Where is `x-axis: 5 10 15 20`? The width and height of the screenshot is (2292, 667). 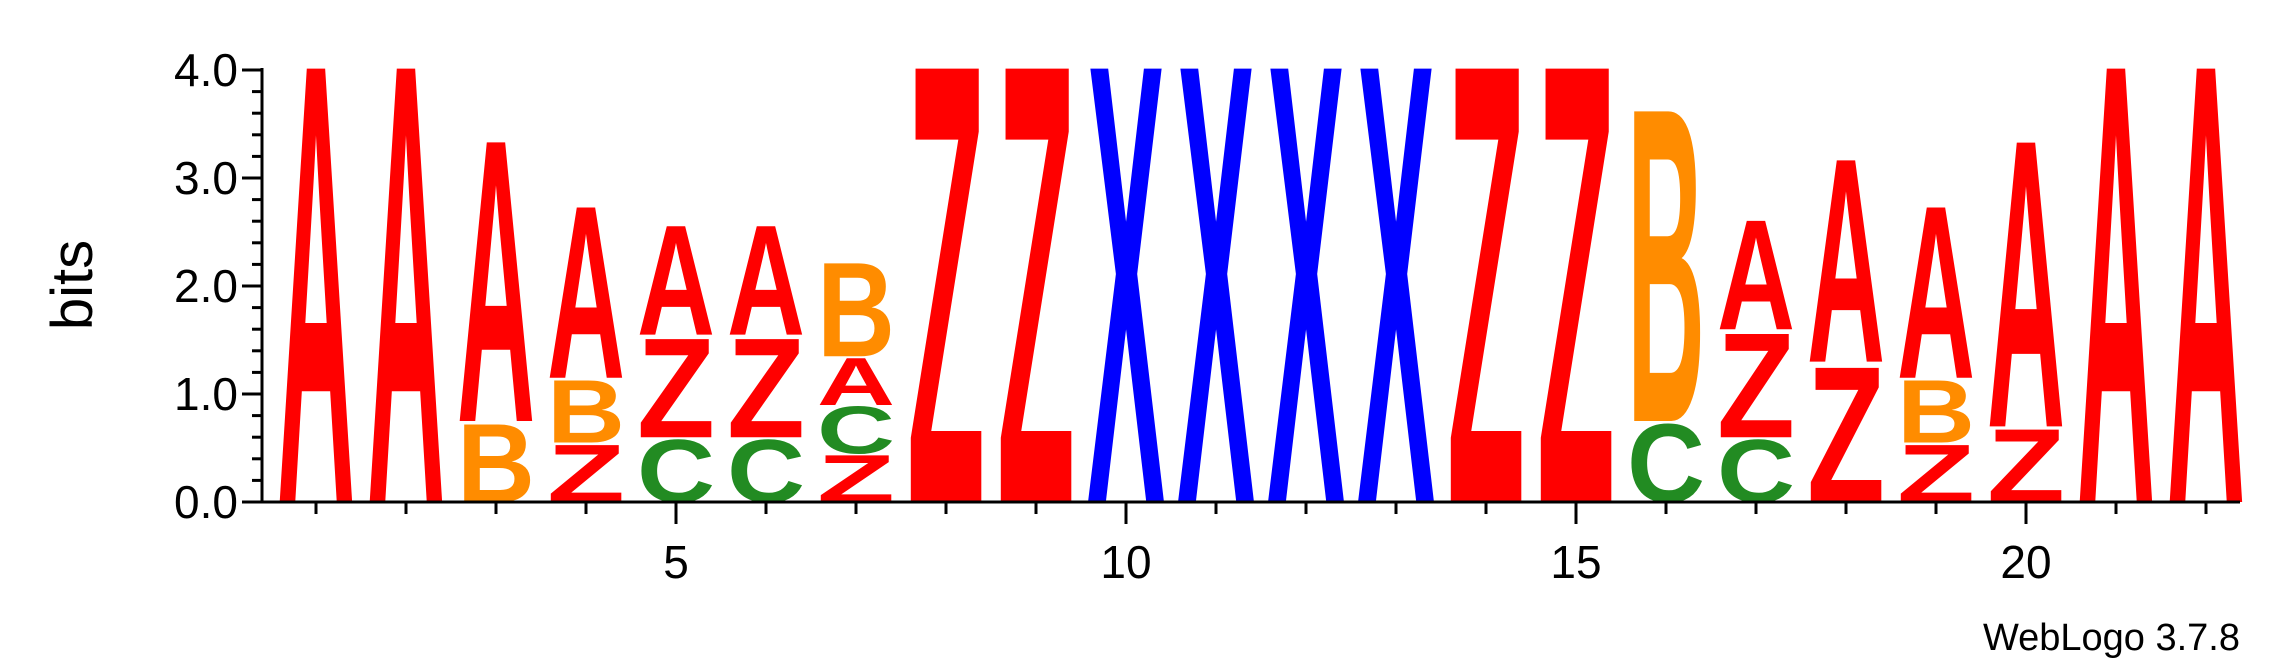 x-axis: 5 10 15 20 is located at coordinates (1251, 544).